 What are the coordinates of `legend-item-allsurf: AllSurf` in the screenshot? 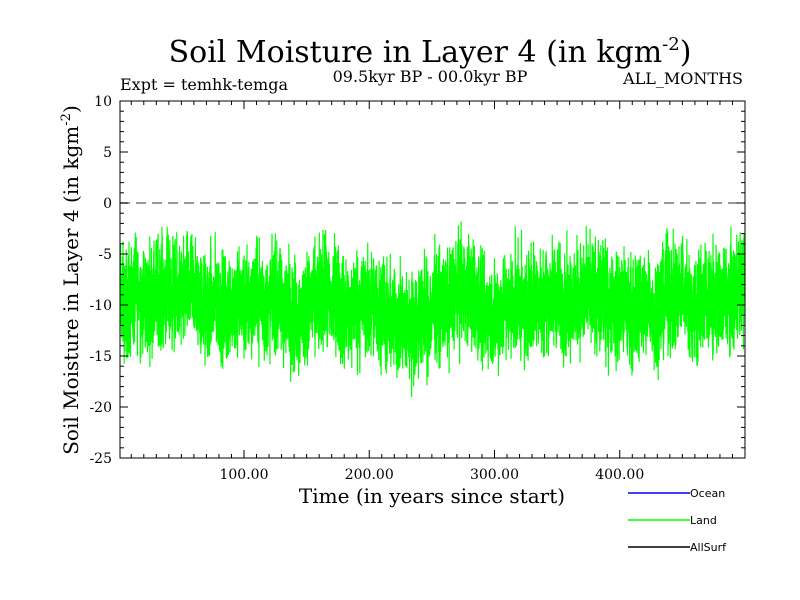 It's located at (677, 547).